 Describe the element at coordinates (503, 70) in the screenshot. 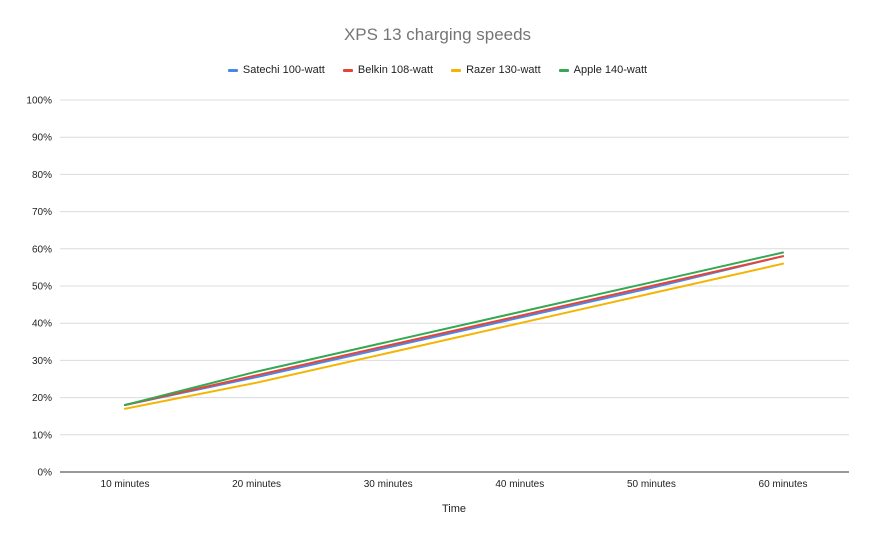

I see `legend-label-razer: Razer 130-watt` at that location.